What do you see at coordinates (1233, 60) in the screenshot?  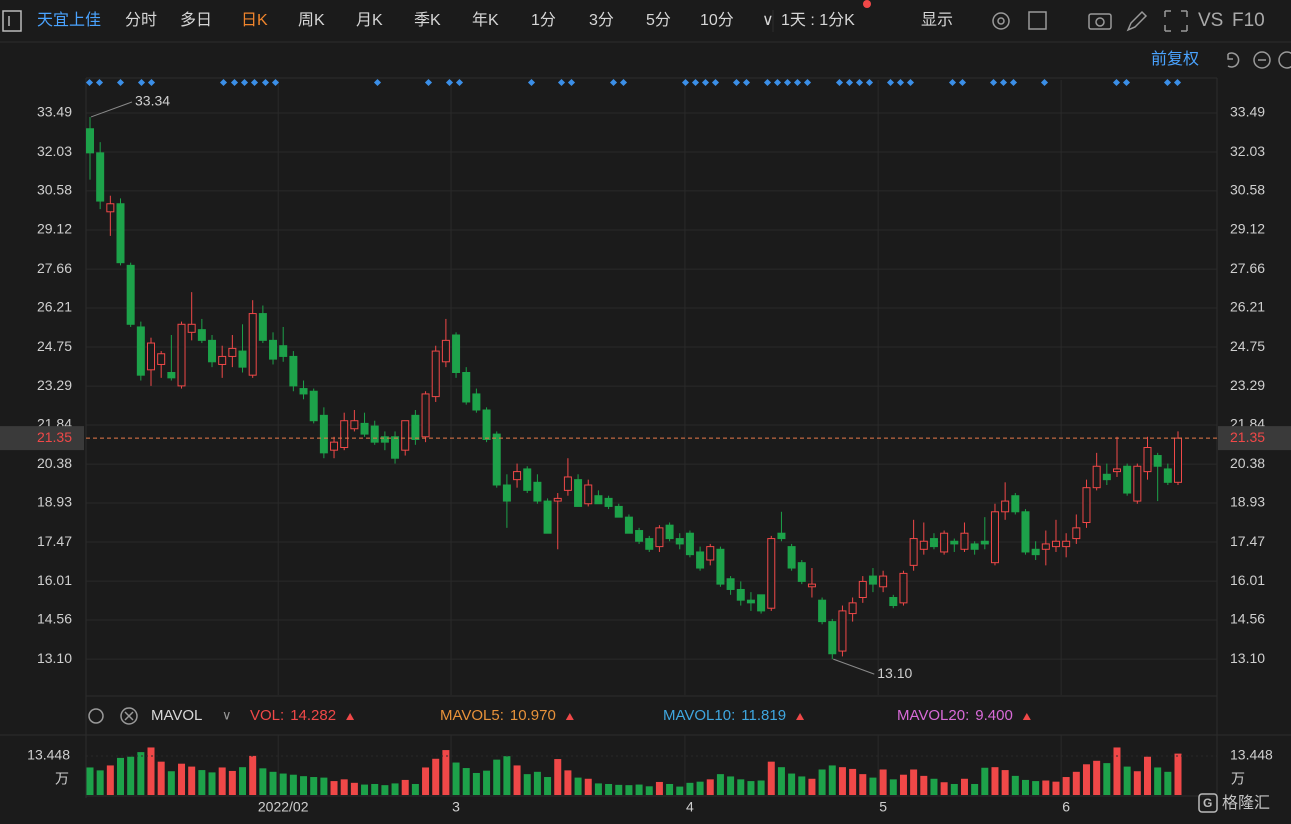 I see `undo-icon` at bounding box center [1233, 60].